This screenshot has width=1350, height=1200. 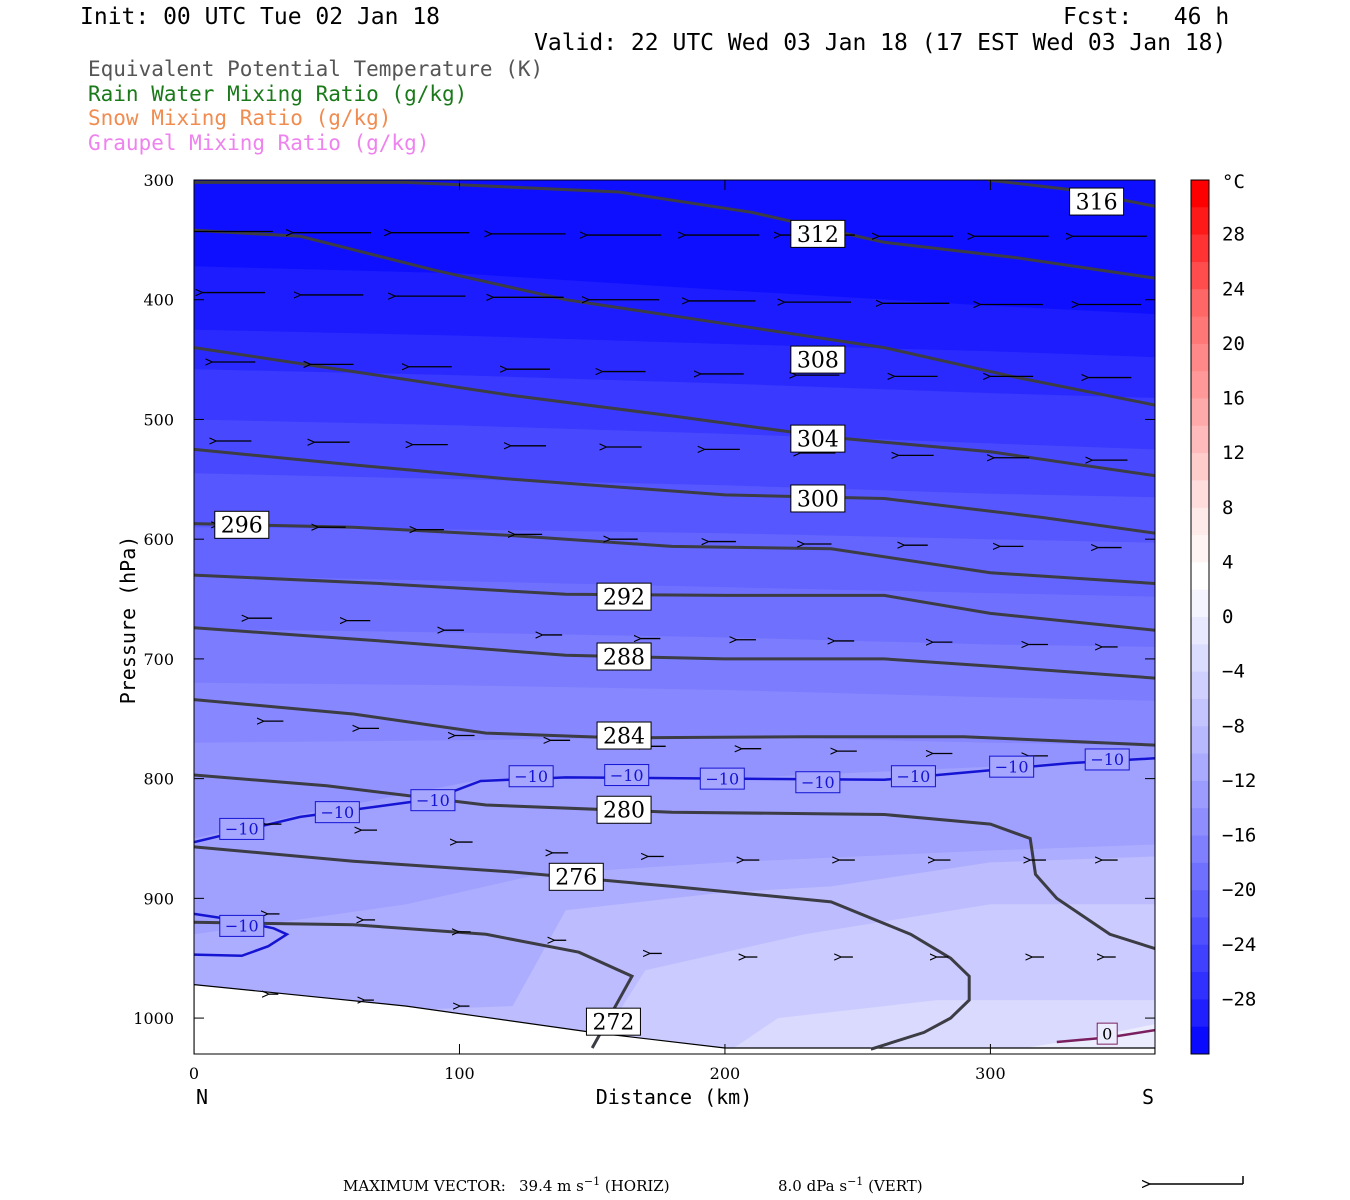 I want to click on init-time: Init: 00 UTC Tue 02 Jan 18, so click(x=260, y=17).